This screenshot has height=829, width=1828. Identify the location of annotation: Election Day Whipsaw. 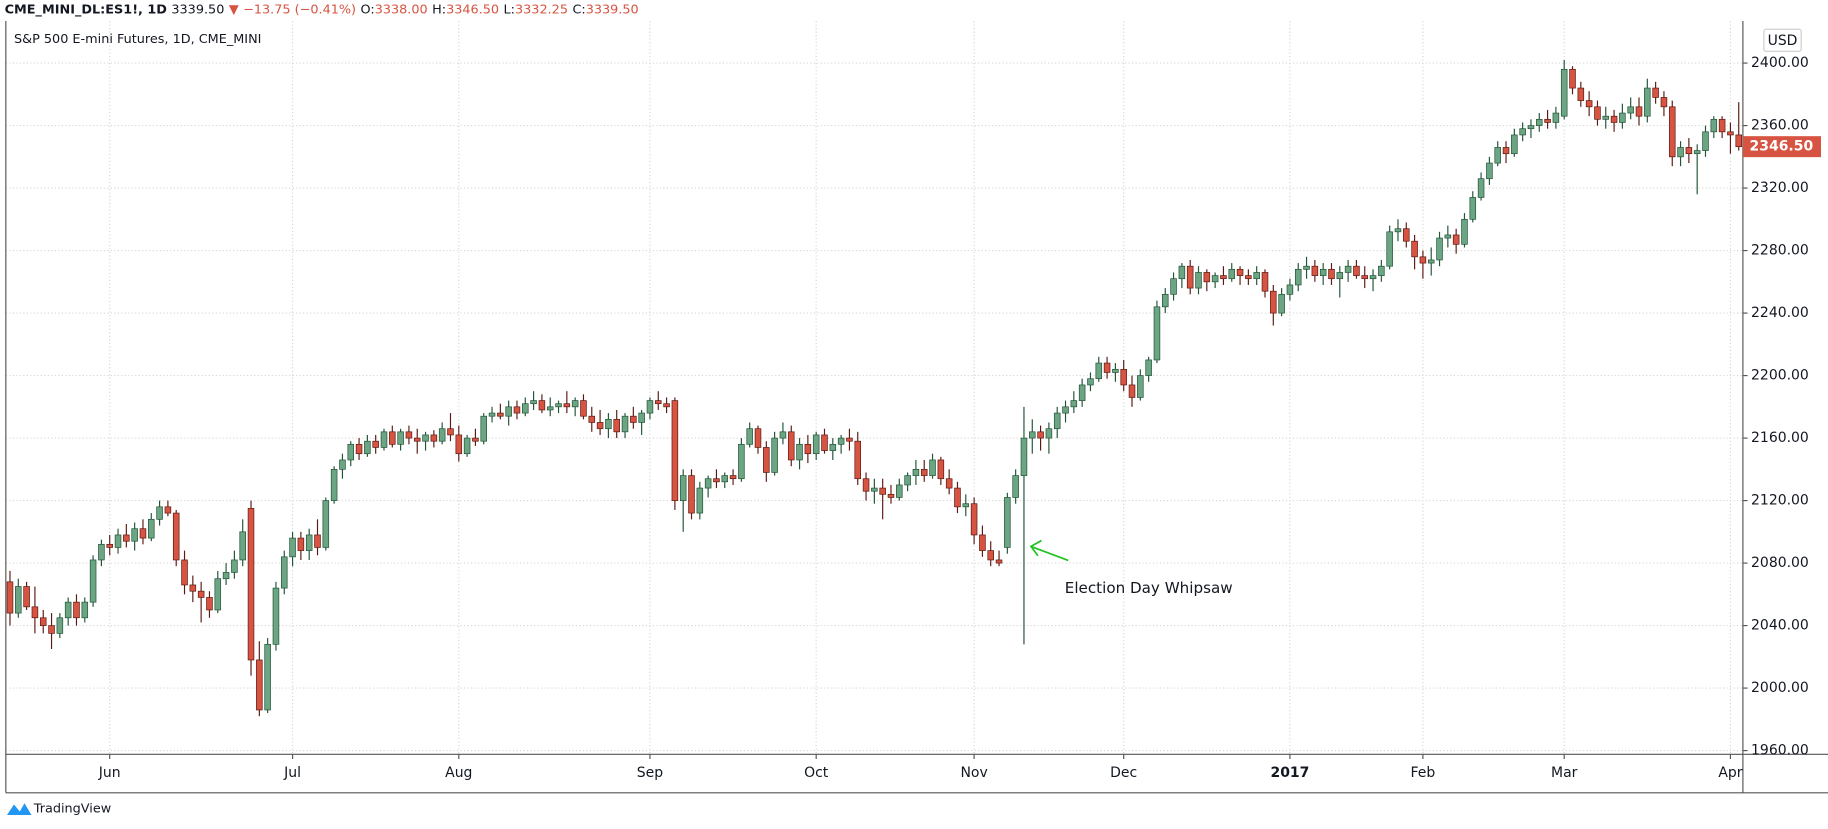
(1149, 588).